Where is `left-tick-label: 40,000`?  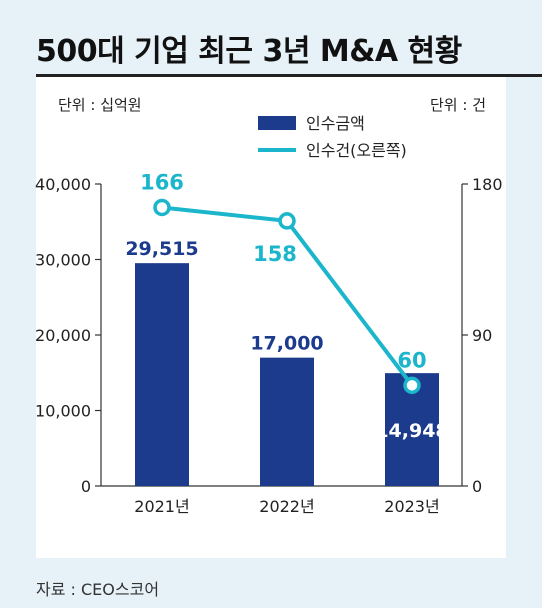 left-tick-label: 40,000 is located at coordinates (63, 184).